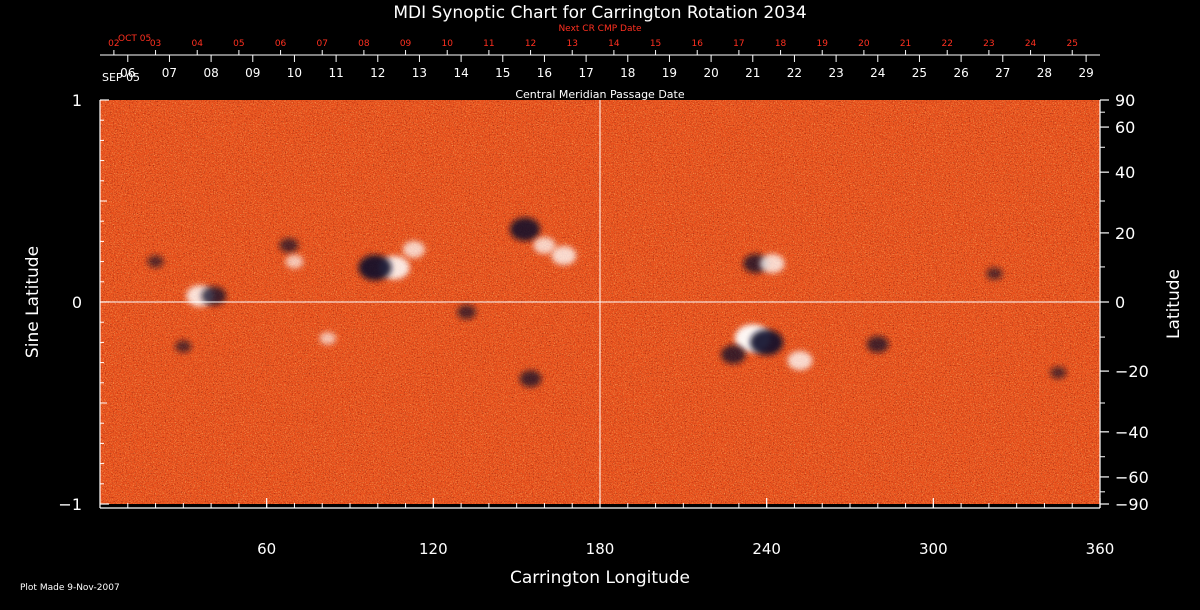 This screenshot has width=1200, height=610. What do you see at coordinates (877, 73) in the screenshot?
I see `cmp-date-label: 24` at bounding box center [877, 73].